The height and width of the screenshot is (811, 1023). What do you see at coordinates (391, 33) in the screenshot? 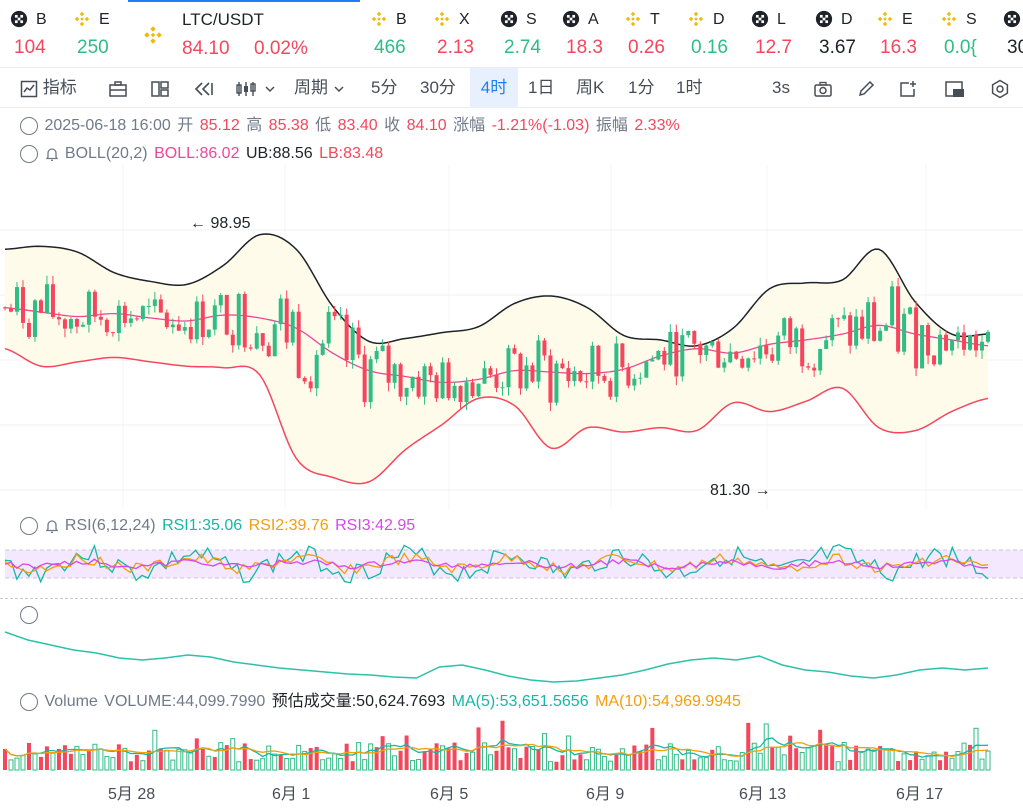
I see `ticker-item: B 466` at bounding box center [391, 33].